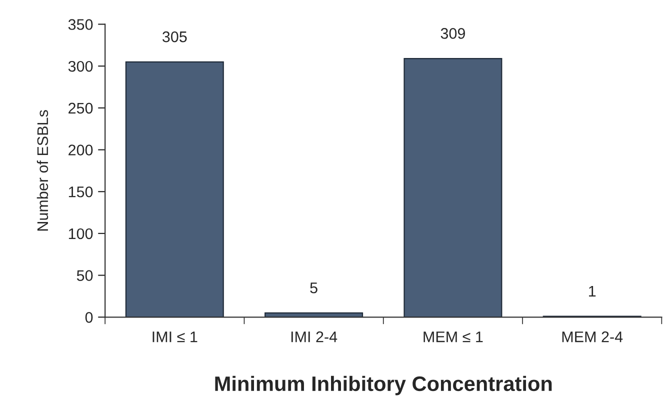  Describe the element at coordinates (80, 108) in the screenshot. I see `y-tick-label: 250` at that location.